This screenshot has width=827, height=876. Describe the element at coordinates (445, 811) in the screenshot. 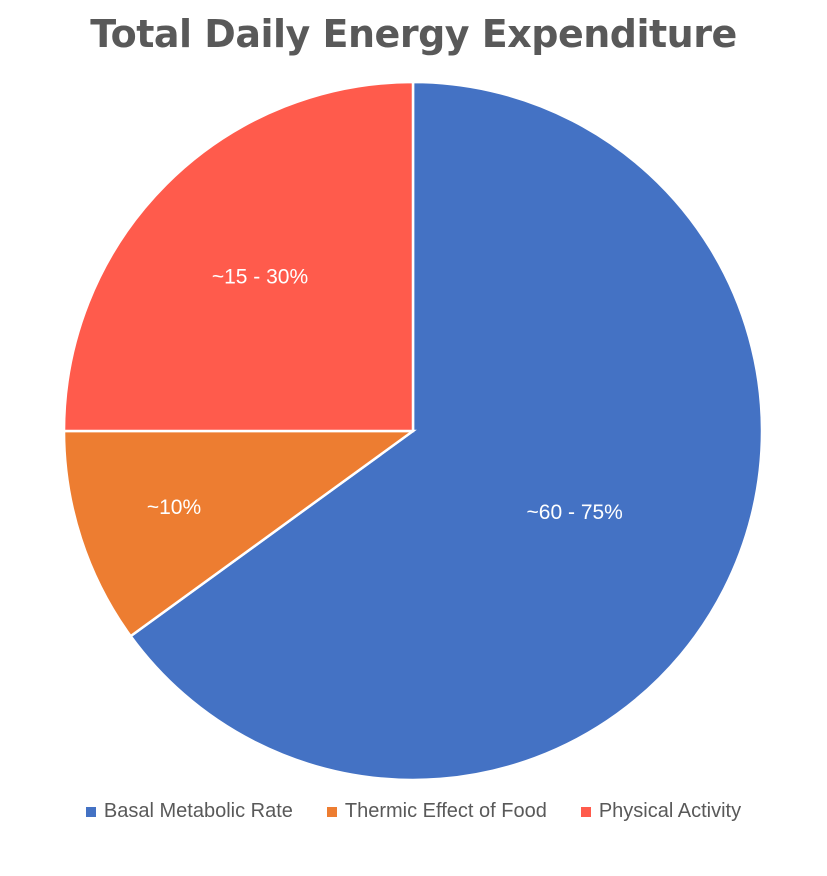

I see `legend-label: Thermic Effect of Food` at that location.